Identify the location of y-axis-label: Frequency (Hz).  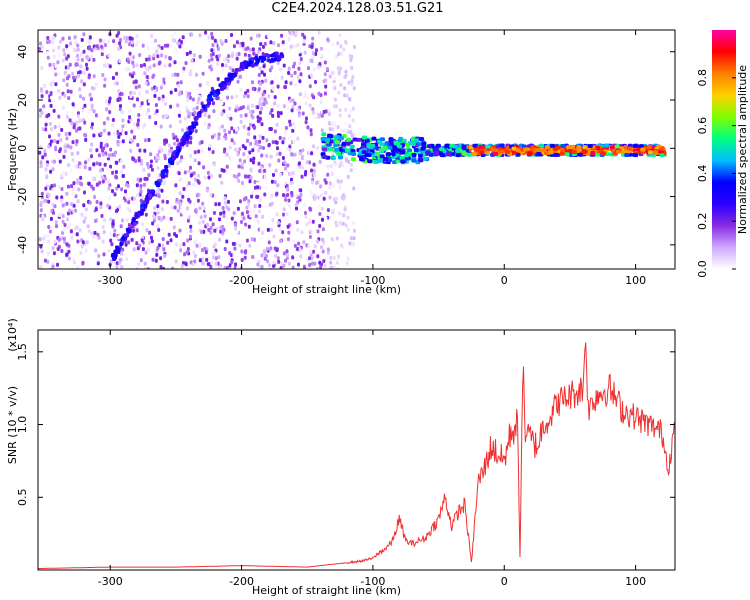
(12, 149).